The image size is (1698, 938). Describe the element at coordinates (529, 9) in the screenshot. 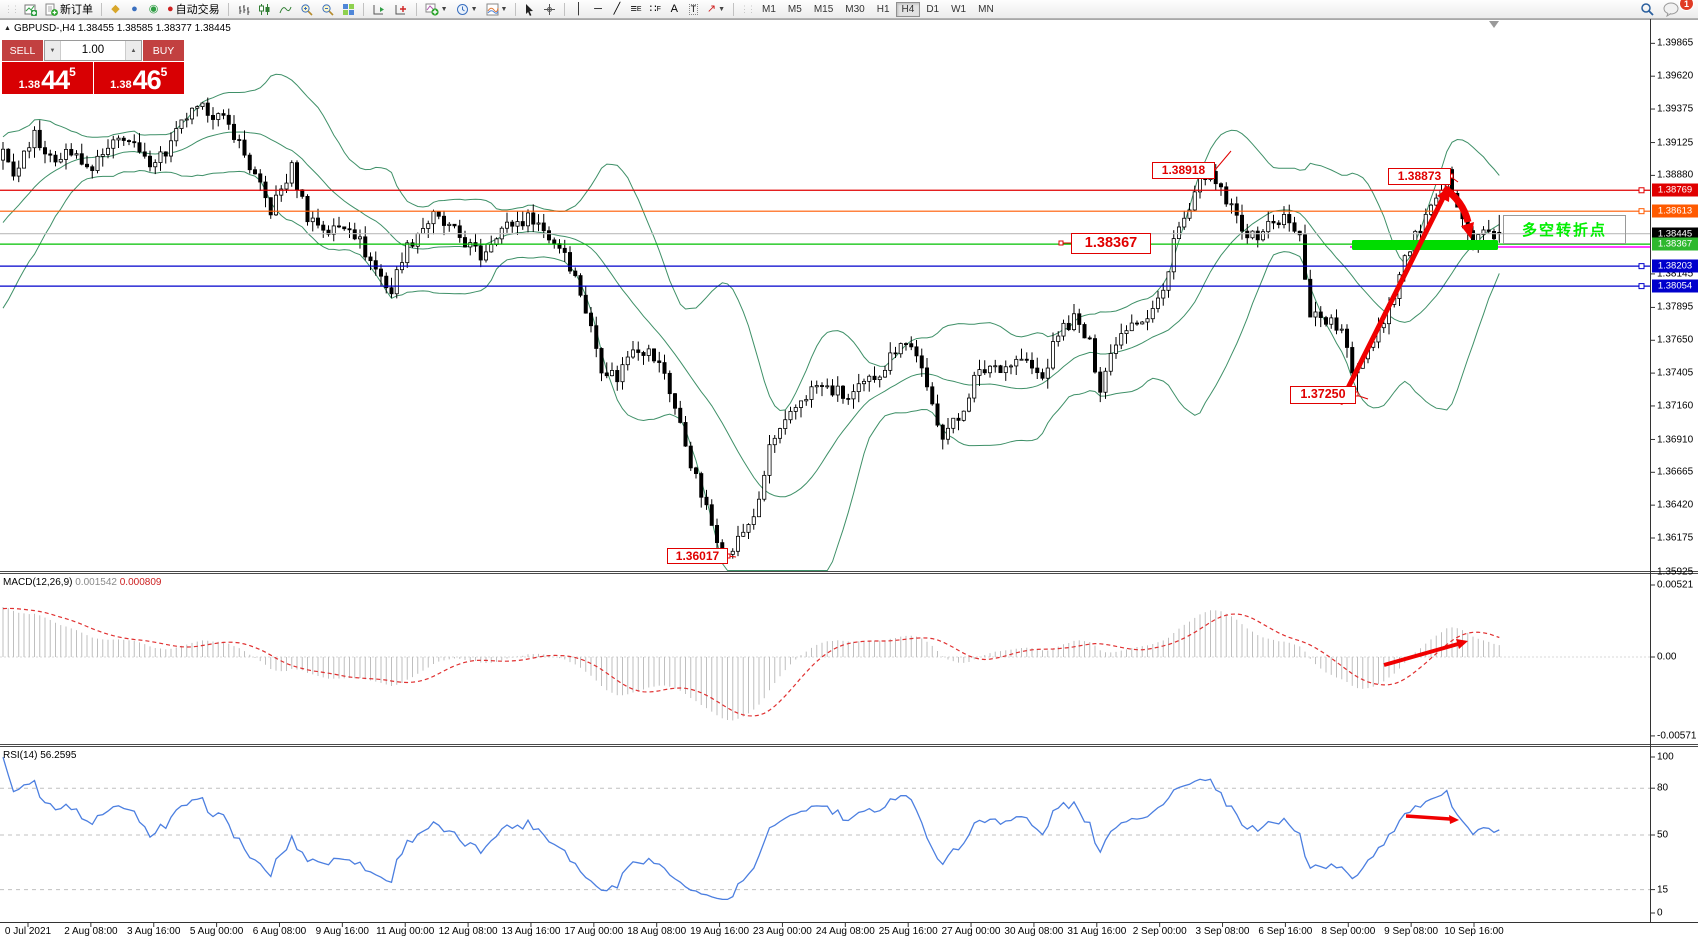

I see `cursor-tool-icon` at that location.